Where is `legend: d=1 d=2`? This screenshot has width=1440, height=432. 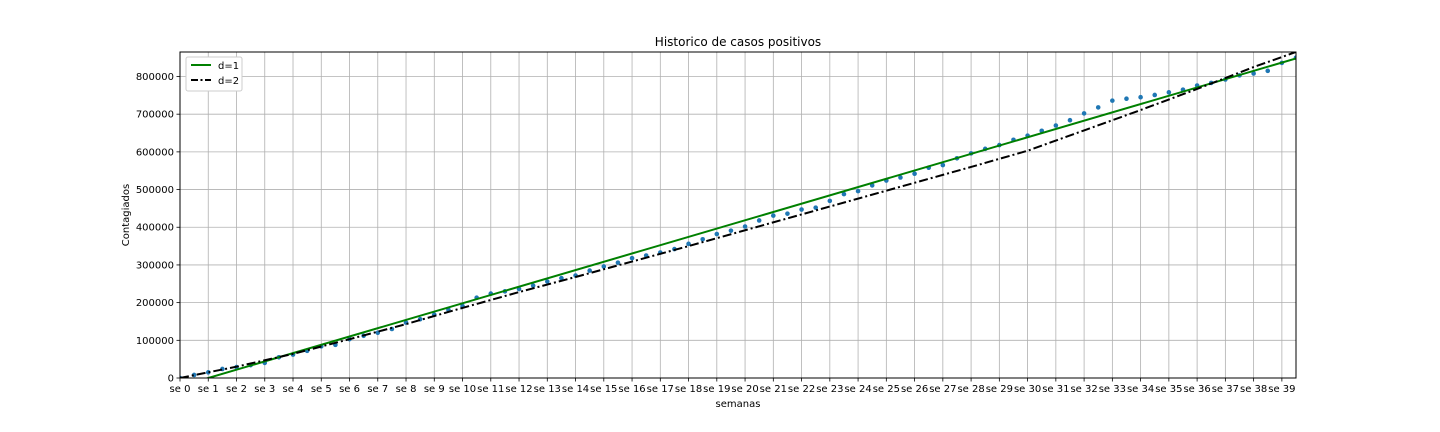
legend: d=1 d=2 is located at coordinates (214, 74).